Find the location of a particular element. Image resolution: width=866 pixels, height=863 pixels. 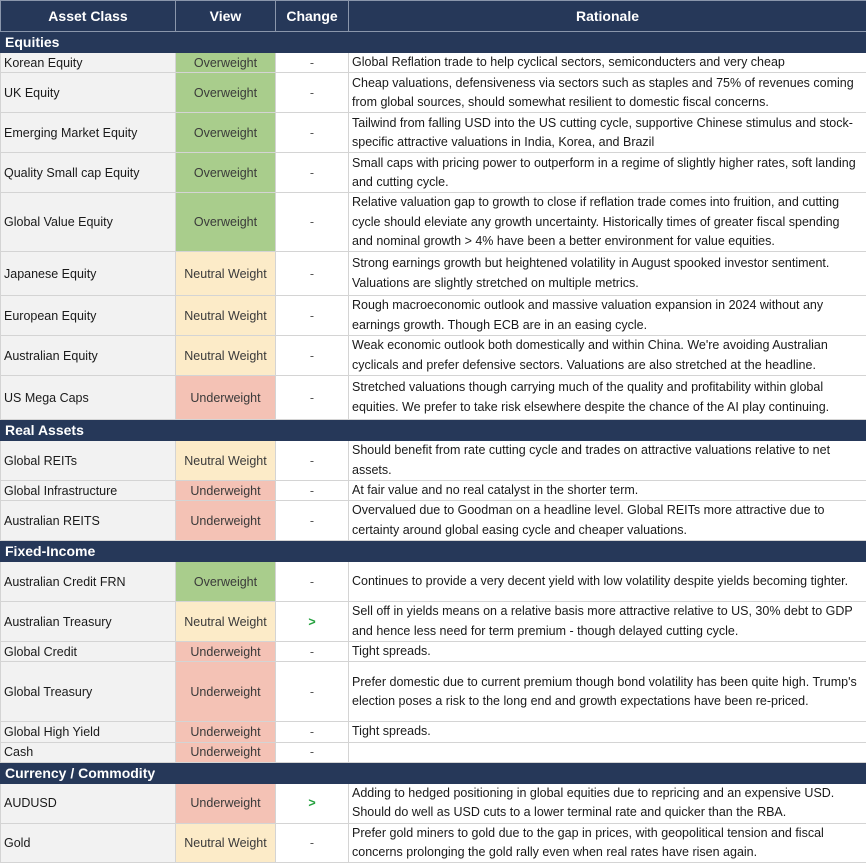

section-header: Fixed-Income is located at coordinates (433, 551).